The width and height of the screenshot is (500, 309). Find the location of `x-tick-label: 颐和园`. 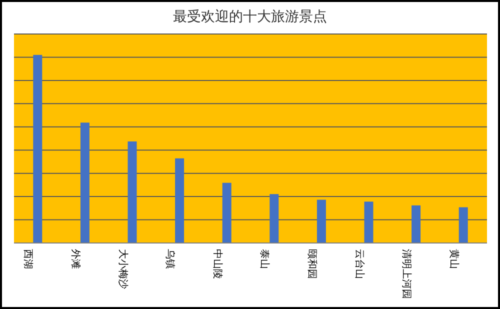

x-tick-label: 颐和园 is located at coordinates (311, 264).